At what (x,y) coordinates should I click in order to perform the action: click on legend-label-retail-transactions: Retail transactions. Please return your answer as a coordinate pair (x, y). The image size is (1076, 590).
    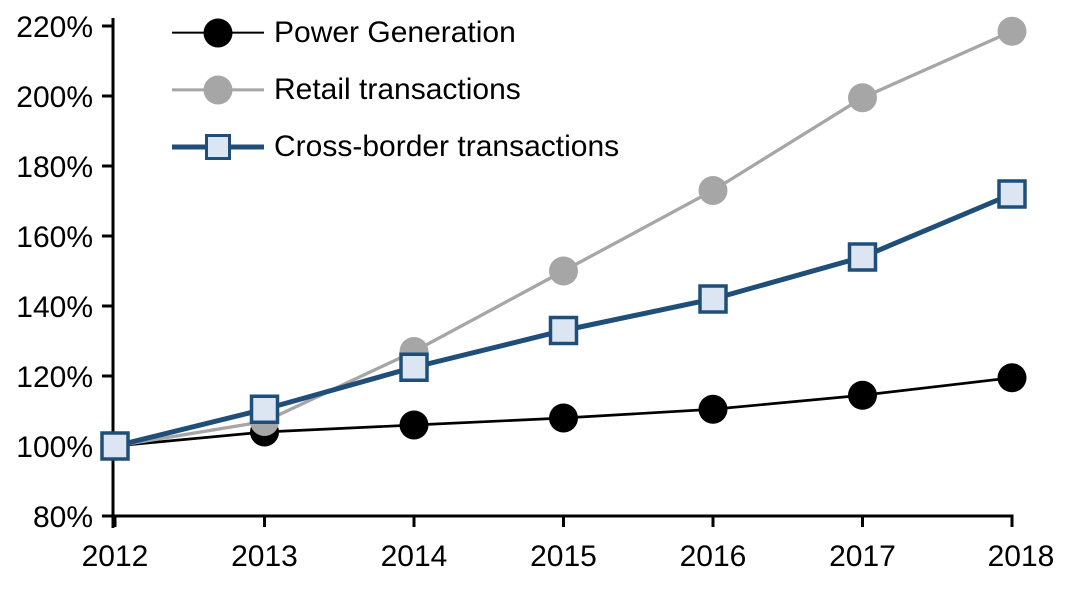
    Looking at the image, I should click on (397, 89).